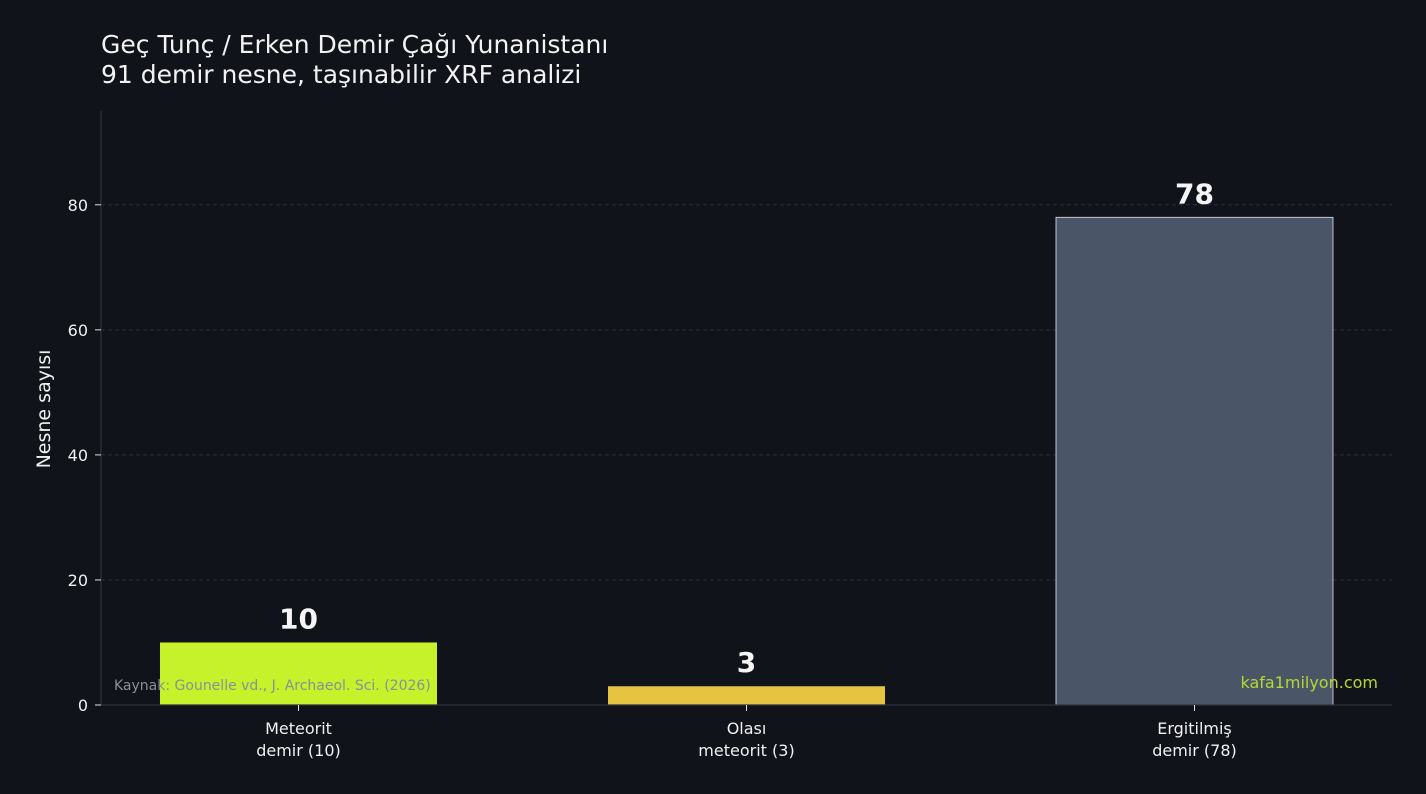 The width and height of the screenshot is (1426, 794). I want to click on x-tick-label-3-line-1: Ergitilmiş, so click(1194, 728).